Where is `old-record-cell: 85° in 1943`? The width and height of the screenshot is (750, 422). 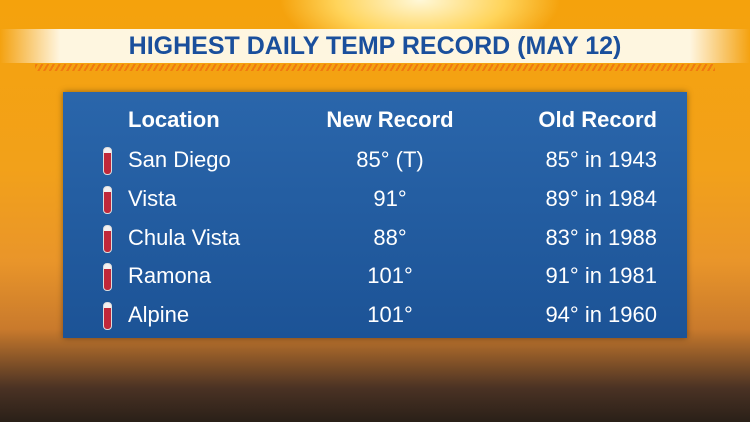
old-record-cell: 85° in 1943 is located at coordinates (601, 159).